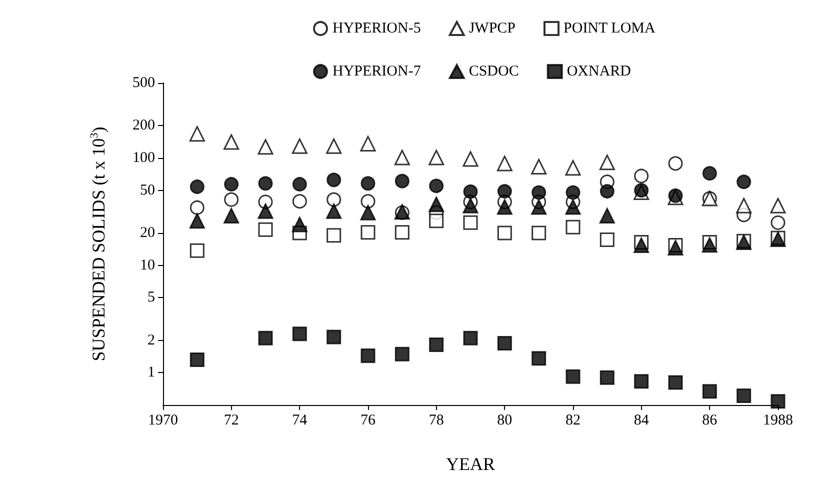 The image size is (814, 498). I want to click on y-tick-label: 5, so click(151, 298).